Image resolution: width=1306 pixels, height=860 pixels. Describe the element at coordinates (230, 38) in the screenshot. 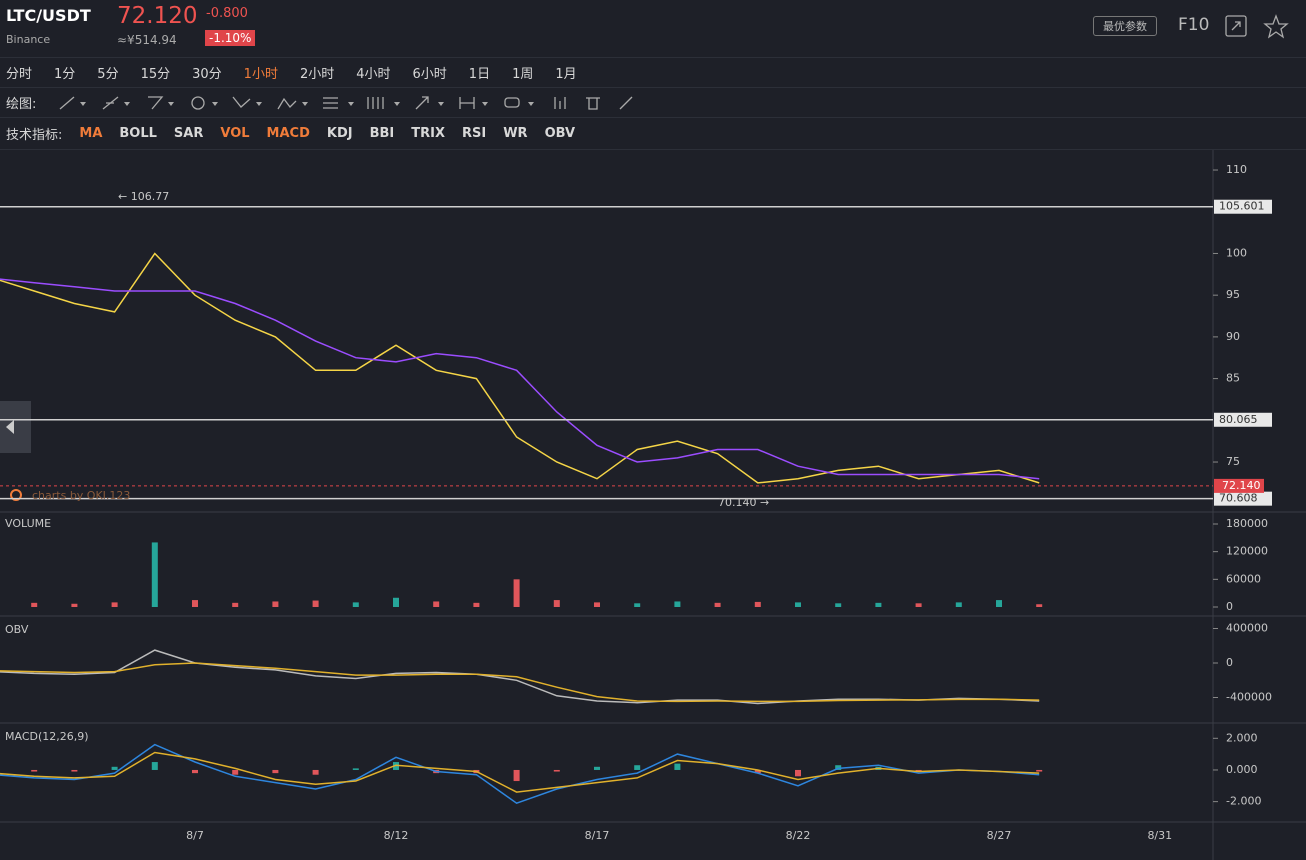

I see `change-pct: -1.10%` at that location.